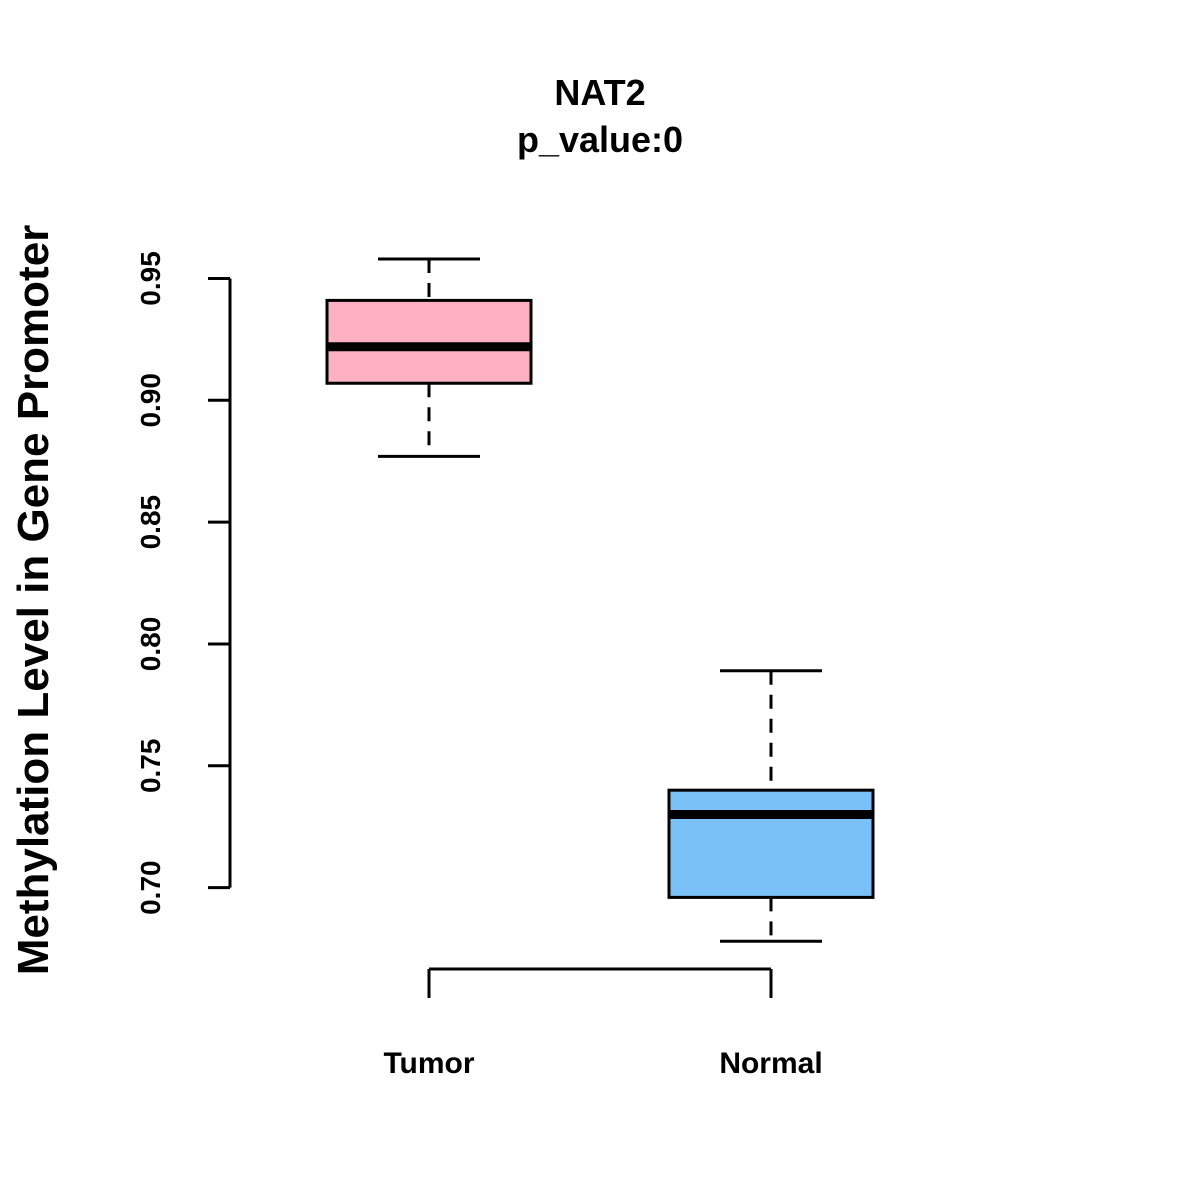 The height and width of the screenshot is (1200, 1200). Describe the element at coordinates (770, 1063) in the screenshot. I see `x-tick-label: Normal` at that location.